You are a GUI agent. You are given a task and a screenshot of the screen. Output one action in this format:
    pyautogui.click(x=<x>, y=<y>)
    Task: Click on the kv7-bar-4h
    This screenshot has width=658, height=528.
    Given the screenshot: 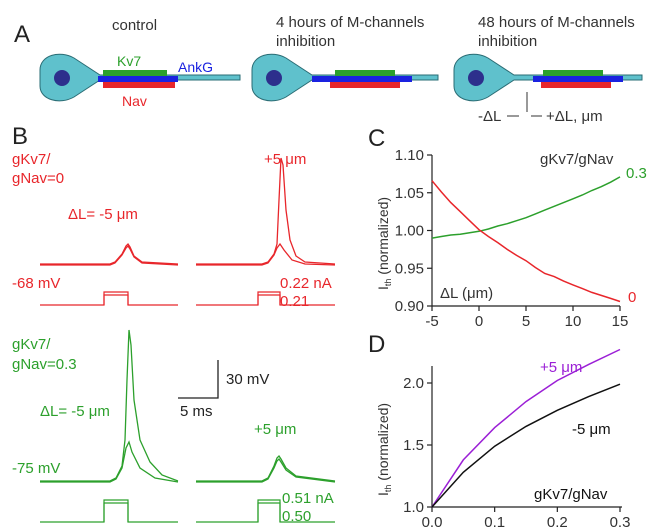 What is the action you would take?
    pyautogui.click(x=365, y=73)
    